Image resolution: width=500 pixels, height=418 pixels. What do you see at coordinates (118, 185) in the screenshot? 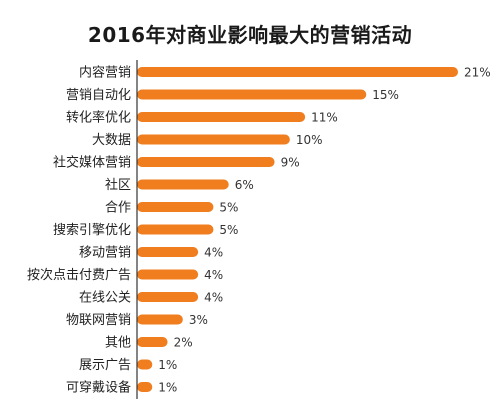
I see `category-label: 社区` at bounding box center [118, 185].